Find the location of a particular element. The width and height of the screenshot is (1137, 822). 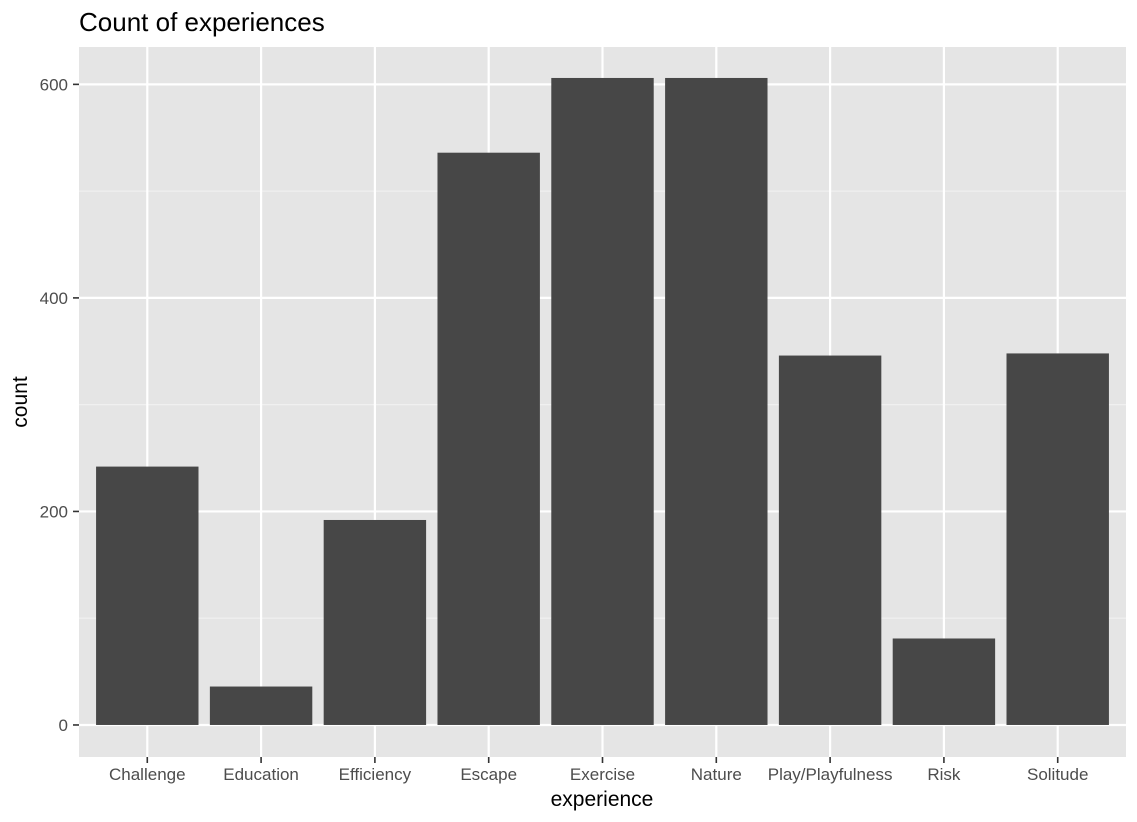

x-tick-label-1: Education is located at coordinates (261, 774).